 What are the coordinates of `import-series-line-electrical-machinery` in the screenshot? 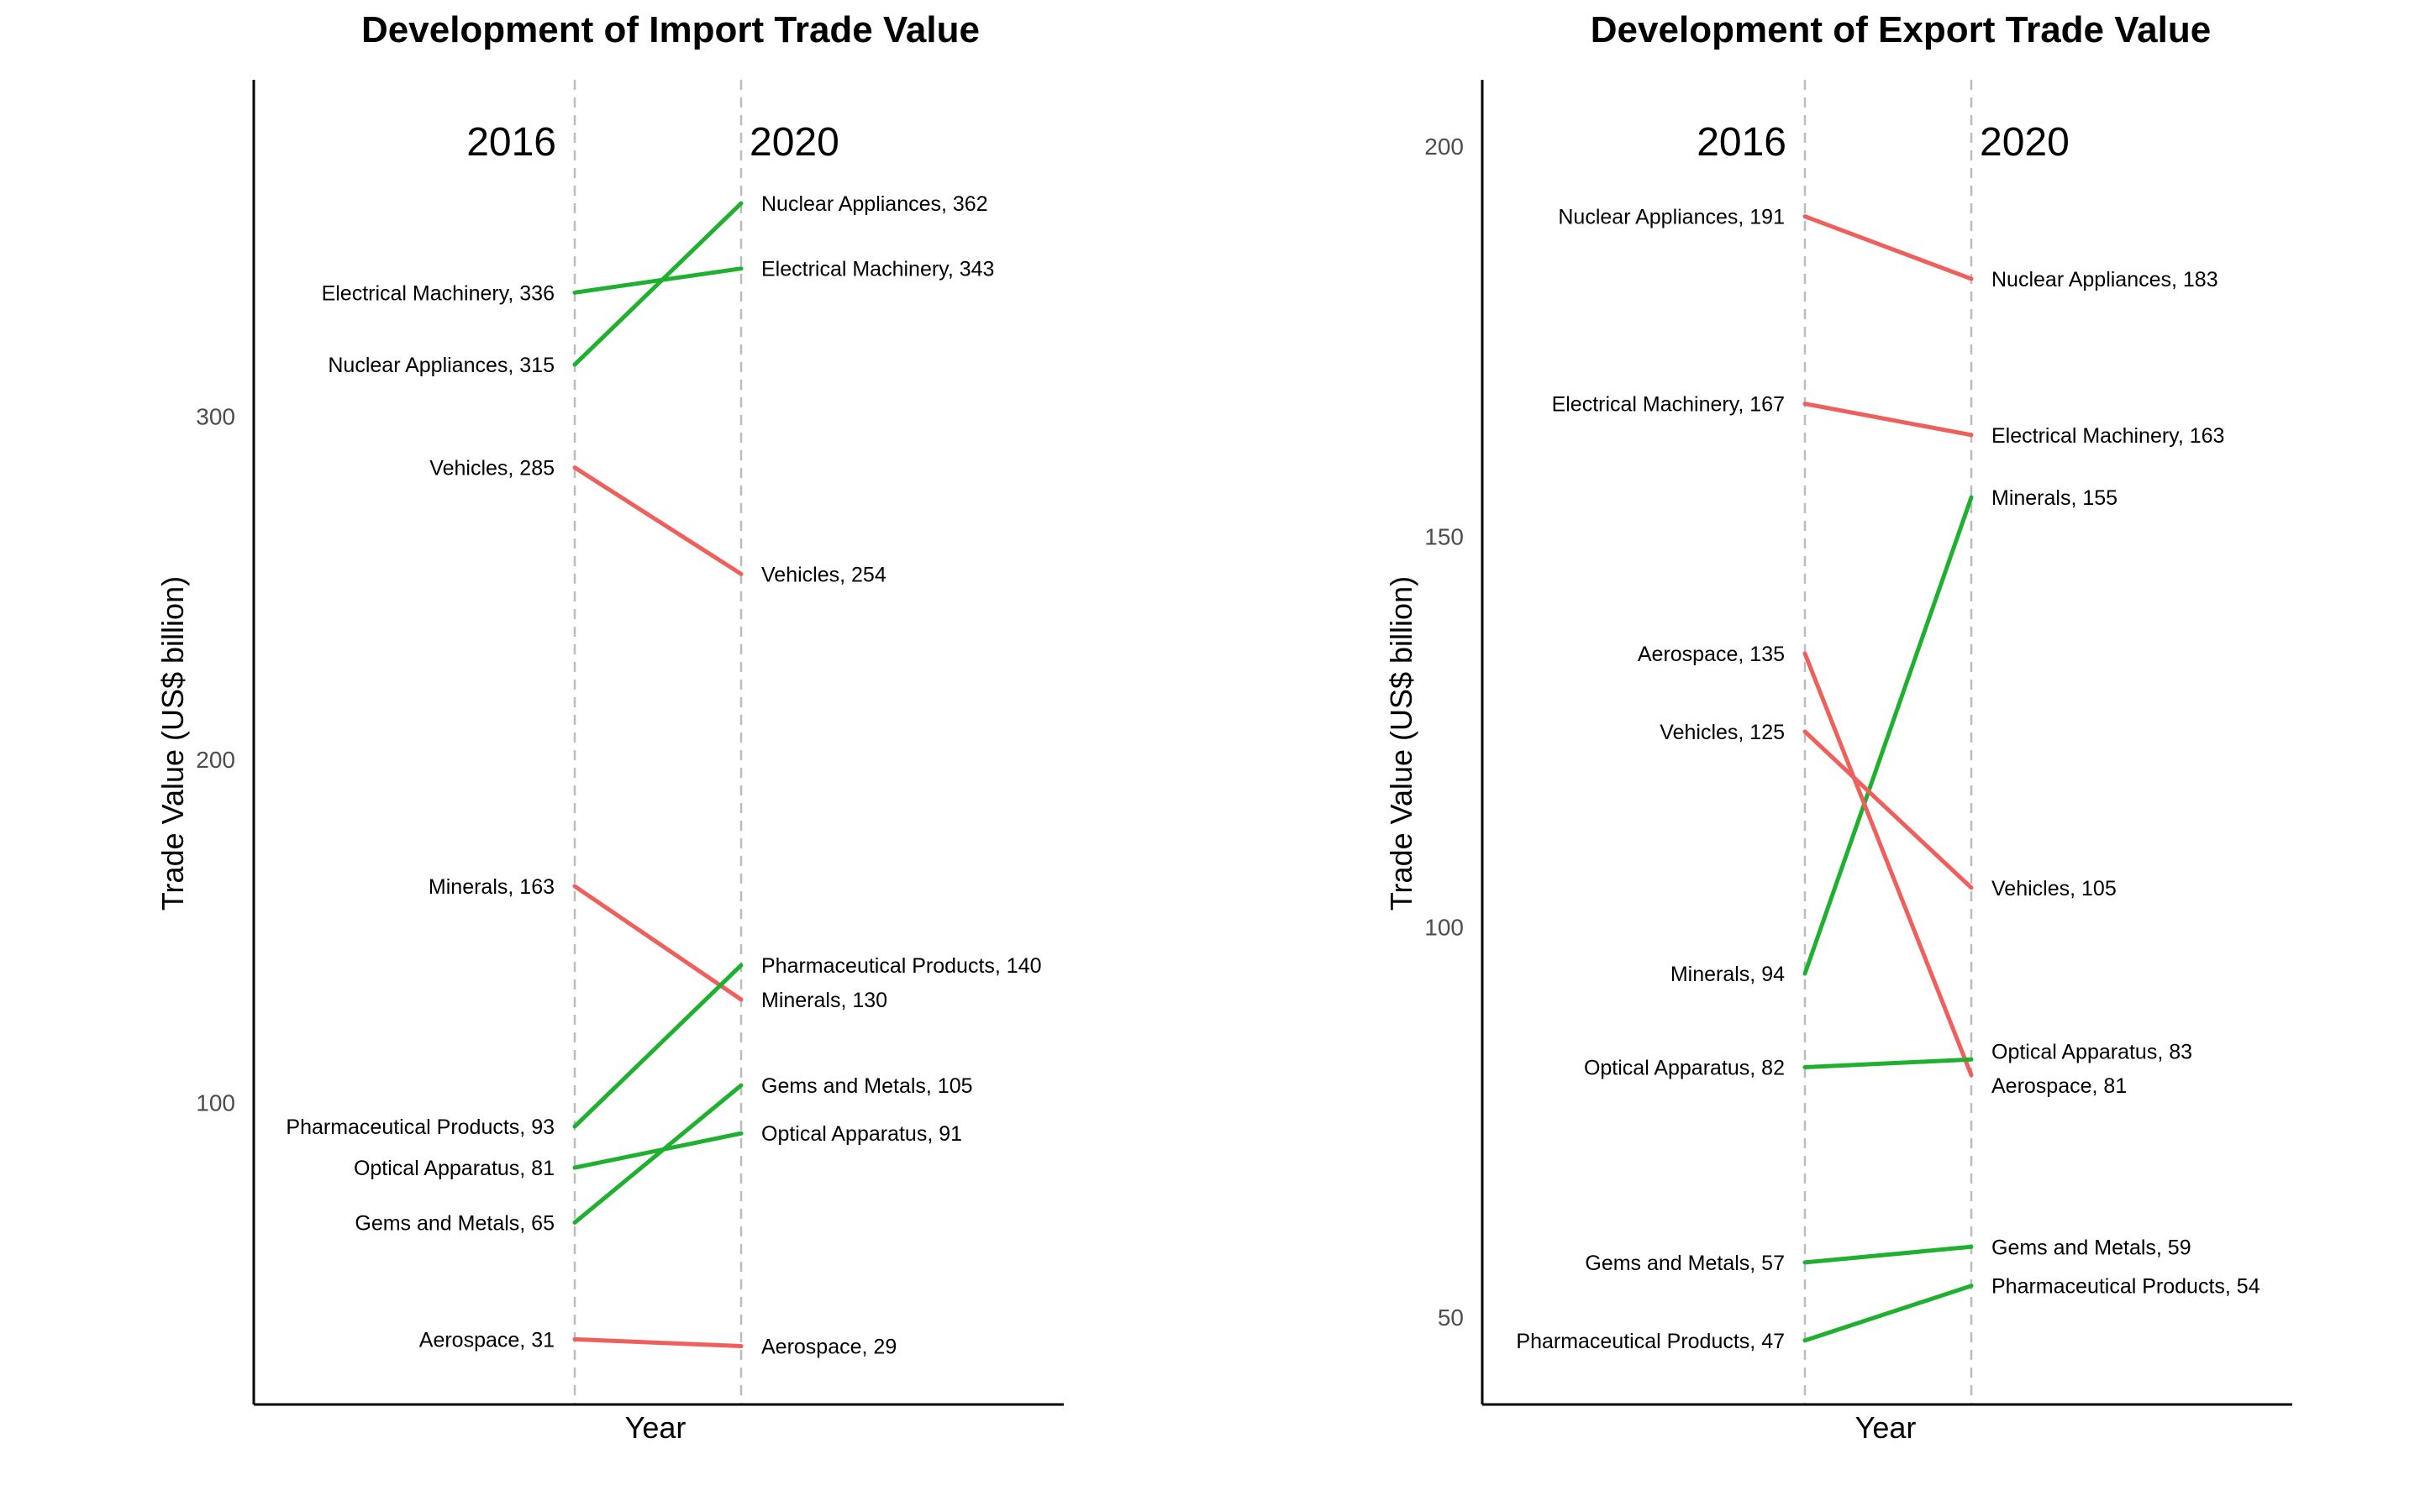 It's located at (658, 280).